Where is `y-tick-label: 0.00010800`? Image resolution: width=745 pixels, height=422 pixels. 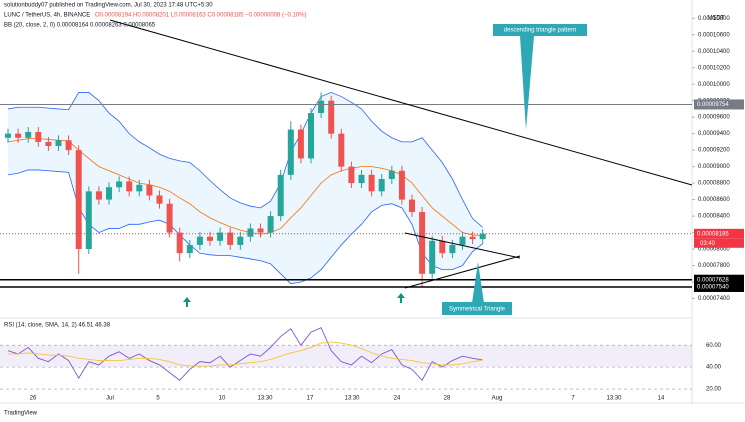 y-tick-label: 0.00010800 is located at coordinates (714, 19).